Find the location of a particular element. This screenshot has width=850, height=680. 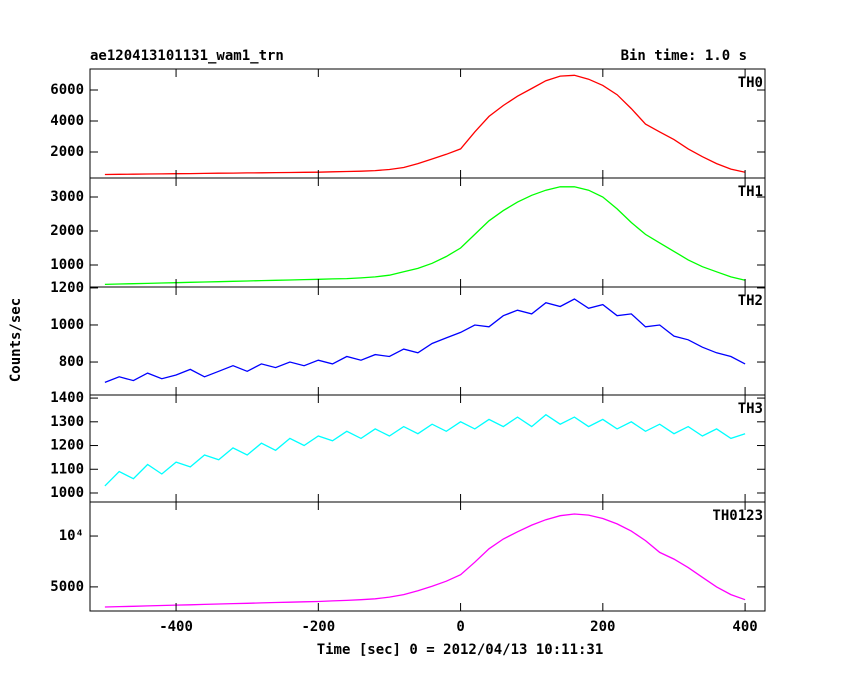

y-tick-label: 800 is located at coordinates (71, 362).